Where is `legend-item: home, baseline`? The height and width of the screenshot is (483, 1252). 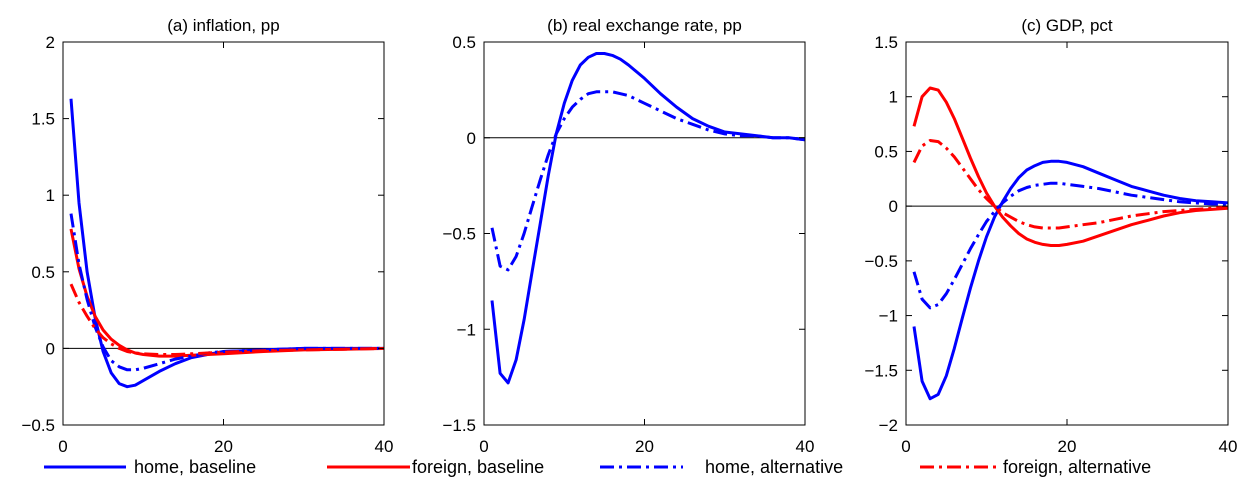 legend-item: home, baseline is located at coordinates (150, 467).